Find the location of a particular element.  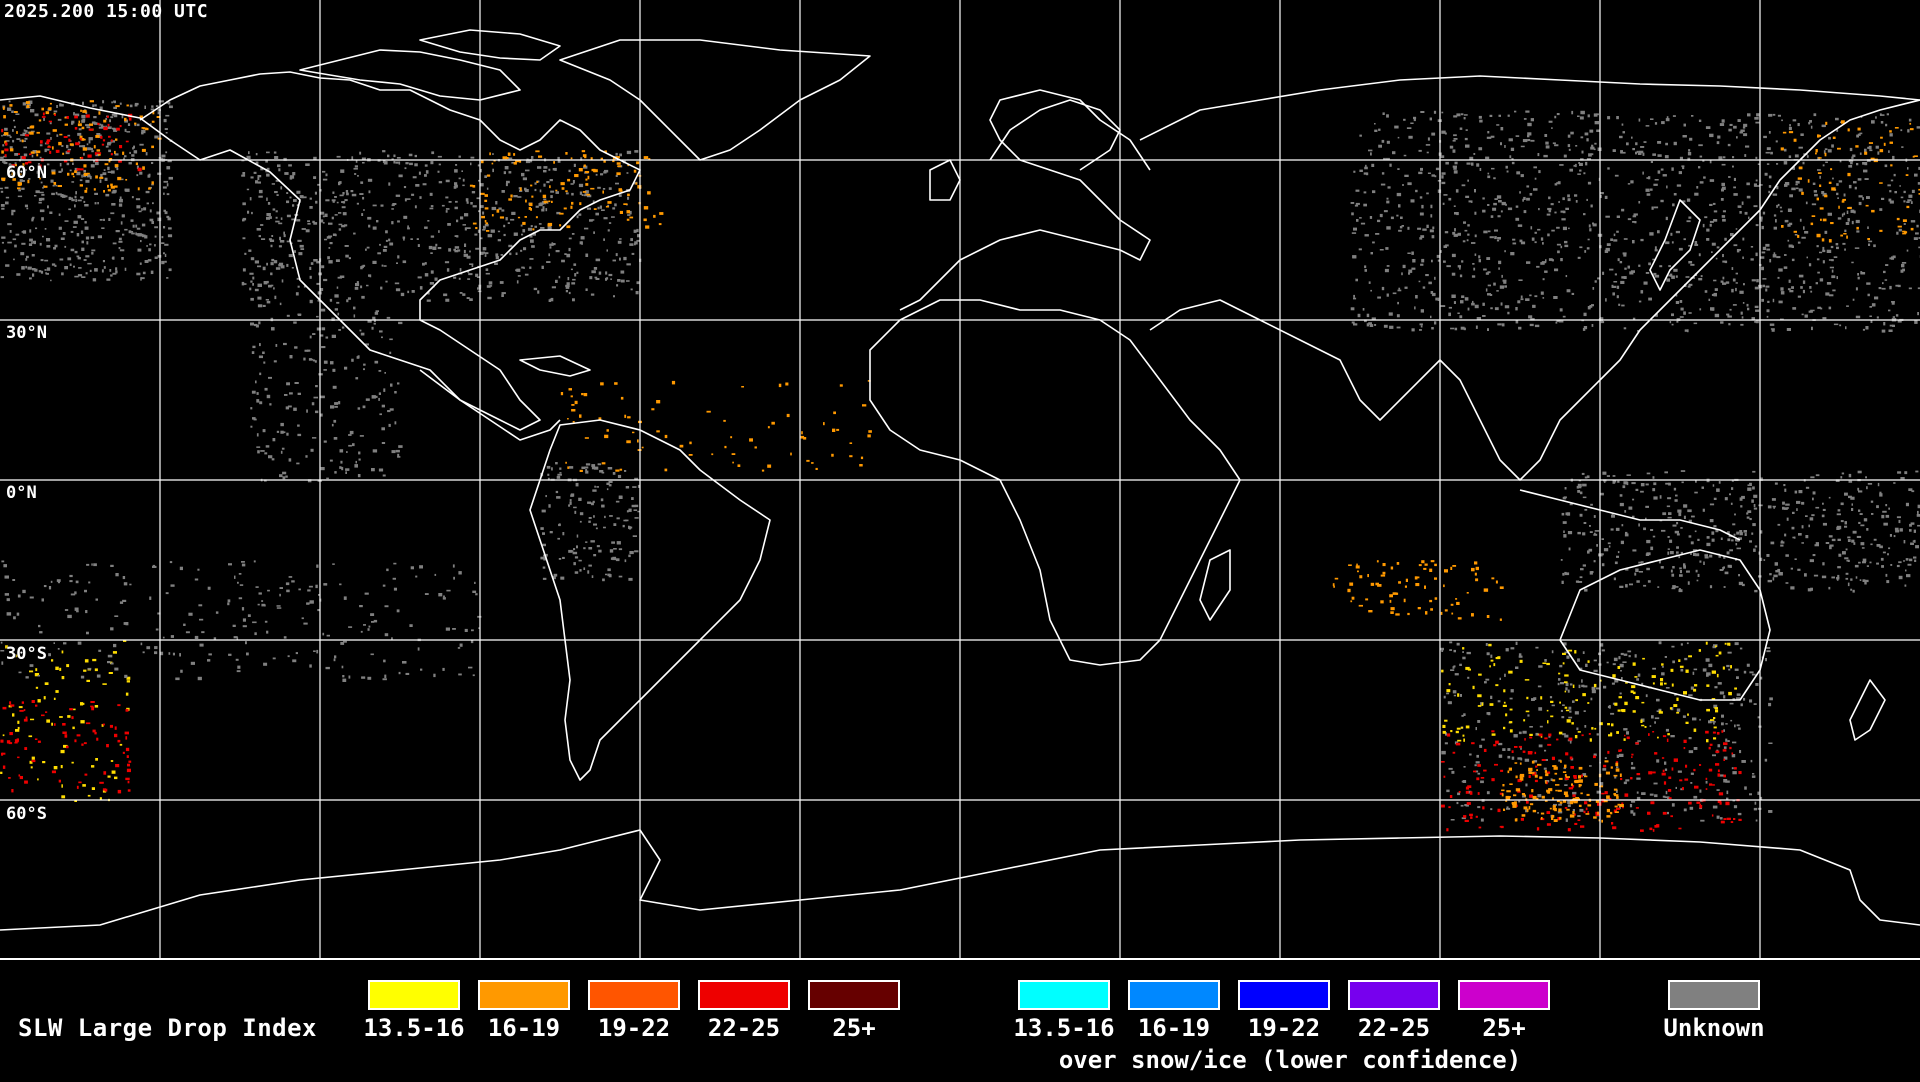

label-liquid-13-16: 13.5-16 is located at coordinates (414, 1028).